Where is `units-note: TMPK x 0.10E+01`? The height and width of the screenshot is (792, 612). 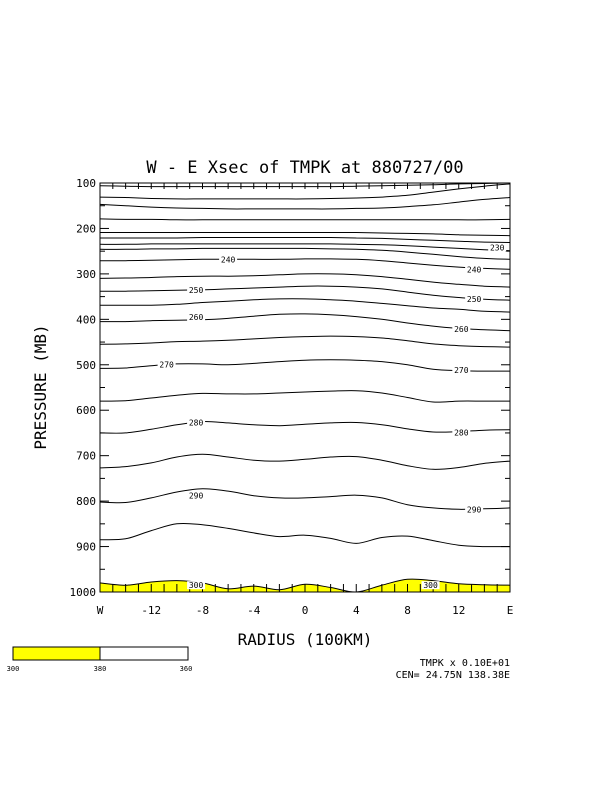
units-note: TMPK x 0.10E+01 is located at coordinates (465, 663).